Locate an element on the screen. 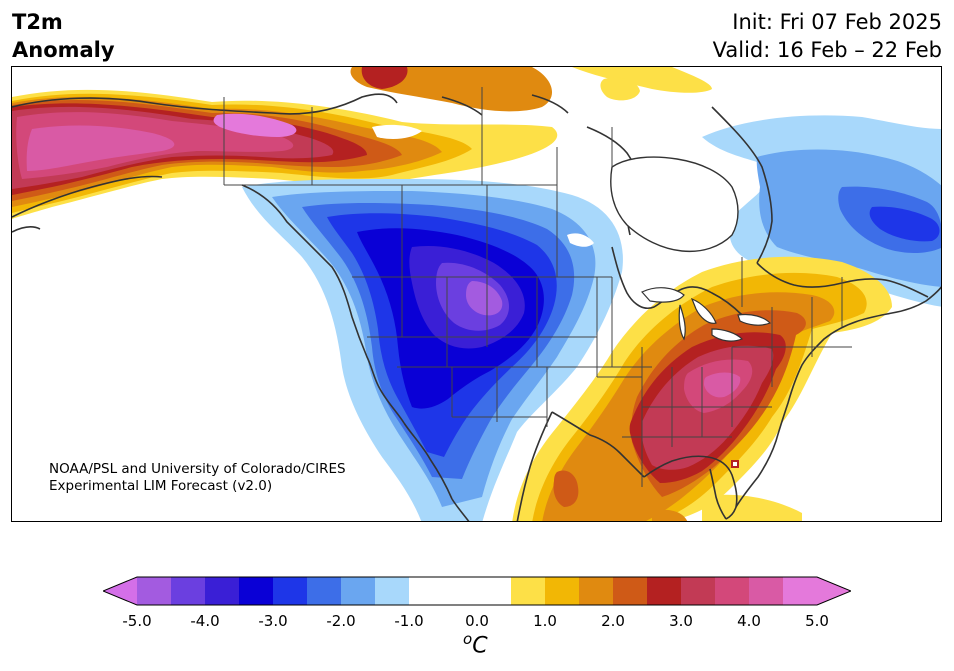 The width and height of the screenshot is (954, 671). mexico-warm-dkorange is located at coordinates (566, 488).